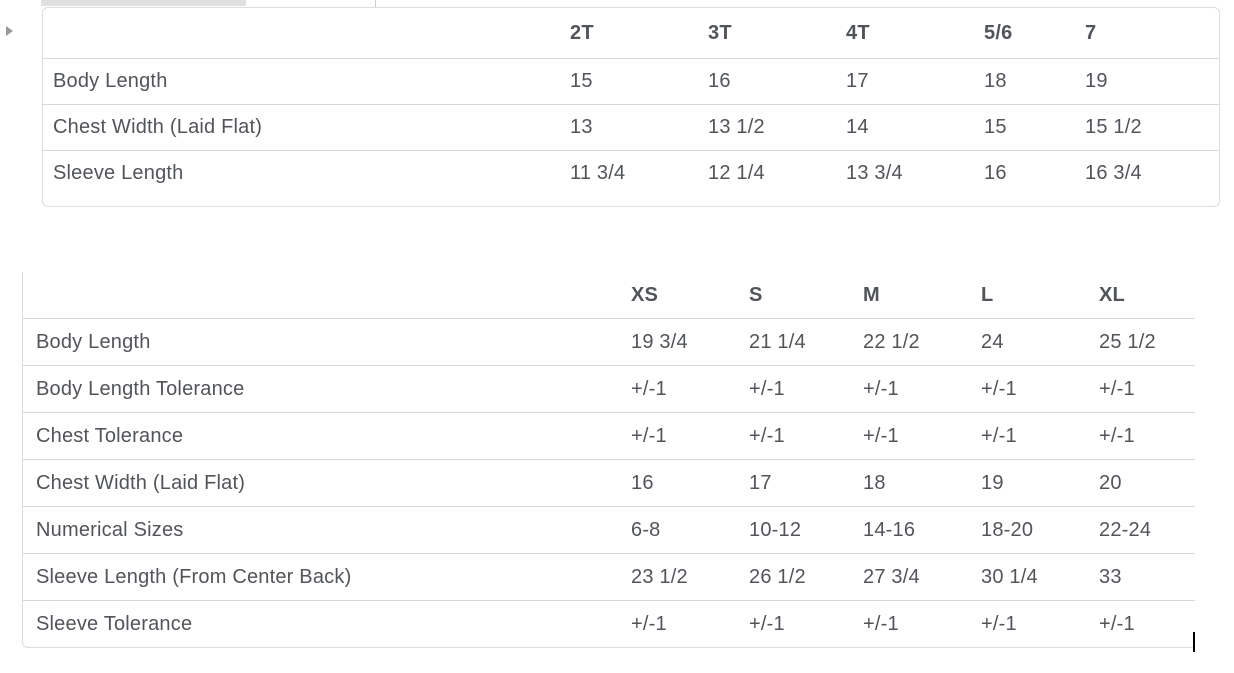 This screenshot has width=1234, height=673. What do you see at coordinates (1113, 173) in the screenshot?
I see `size-value-cell: 16 3/4` at bounding box center [1113, 173].